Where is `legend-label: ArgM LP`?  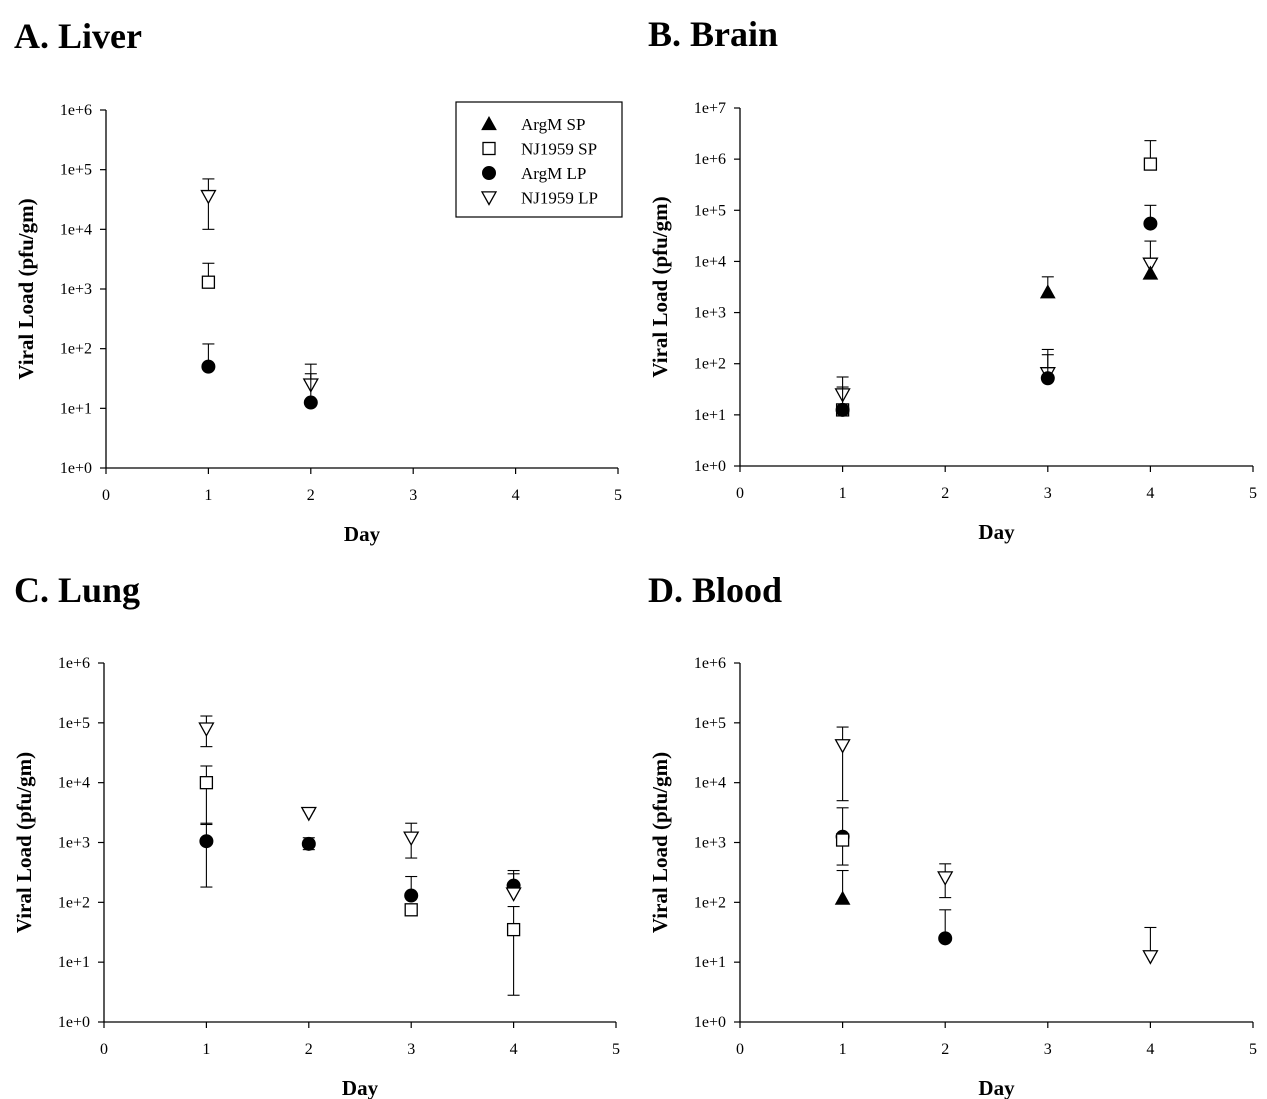 legend-label: ArgM LP is located at coordinates (553, 173).